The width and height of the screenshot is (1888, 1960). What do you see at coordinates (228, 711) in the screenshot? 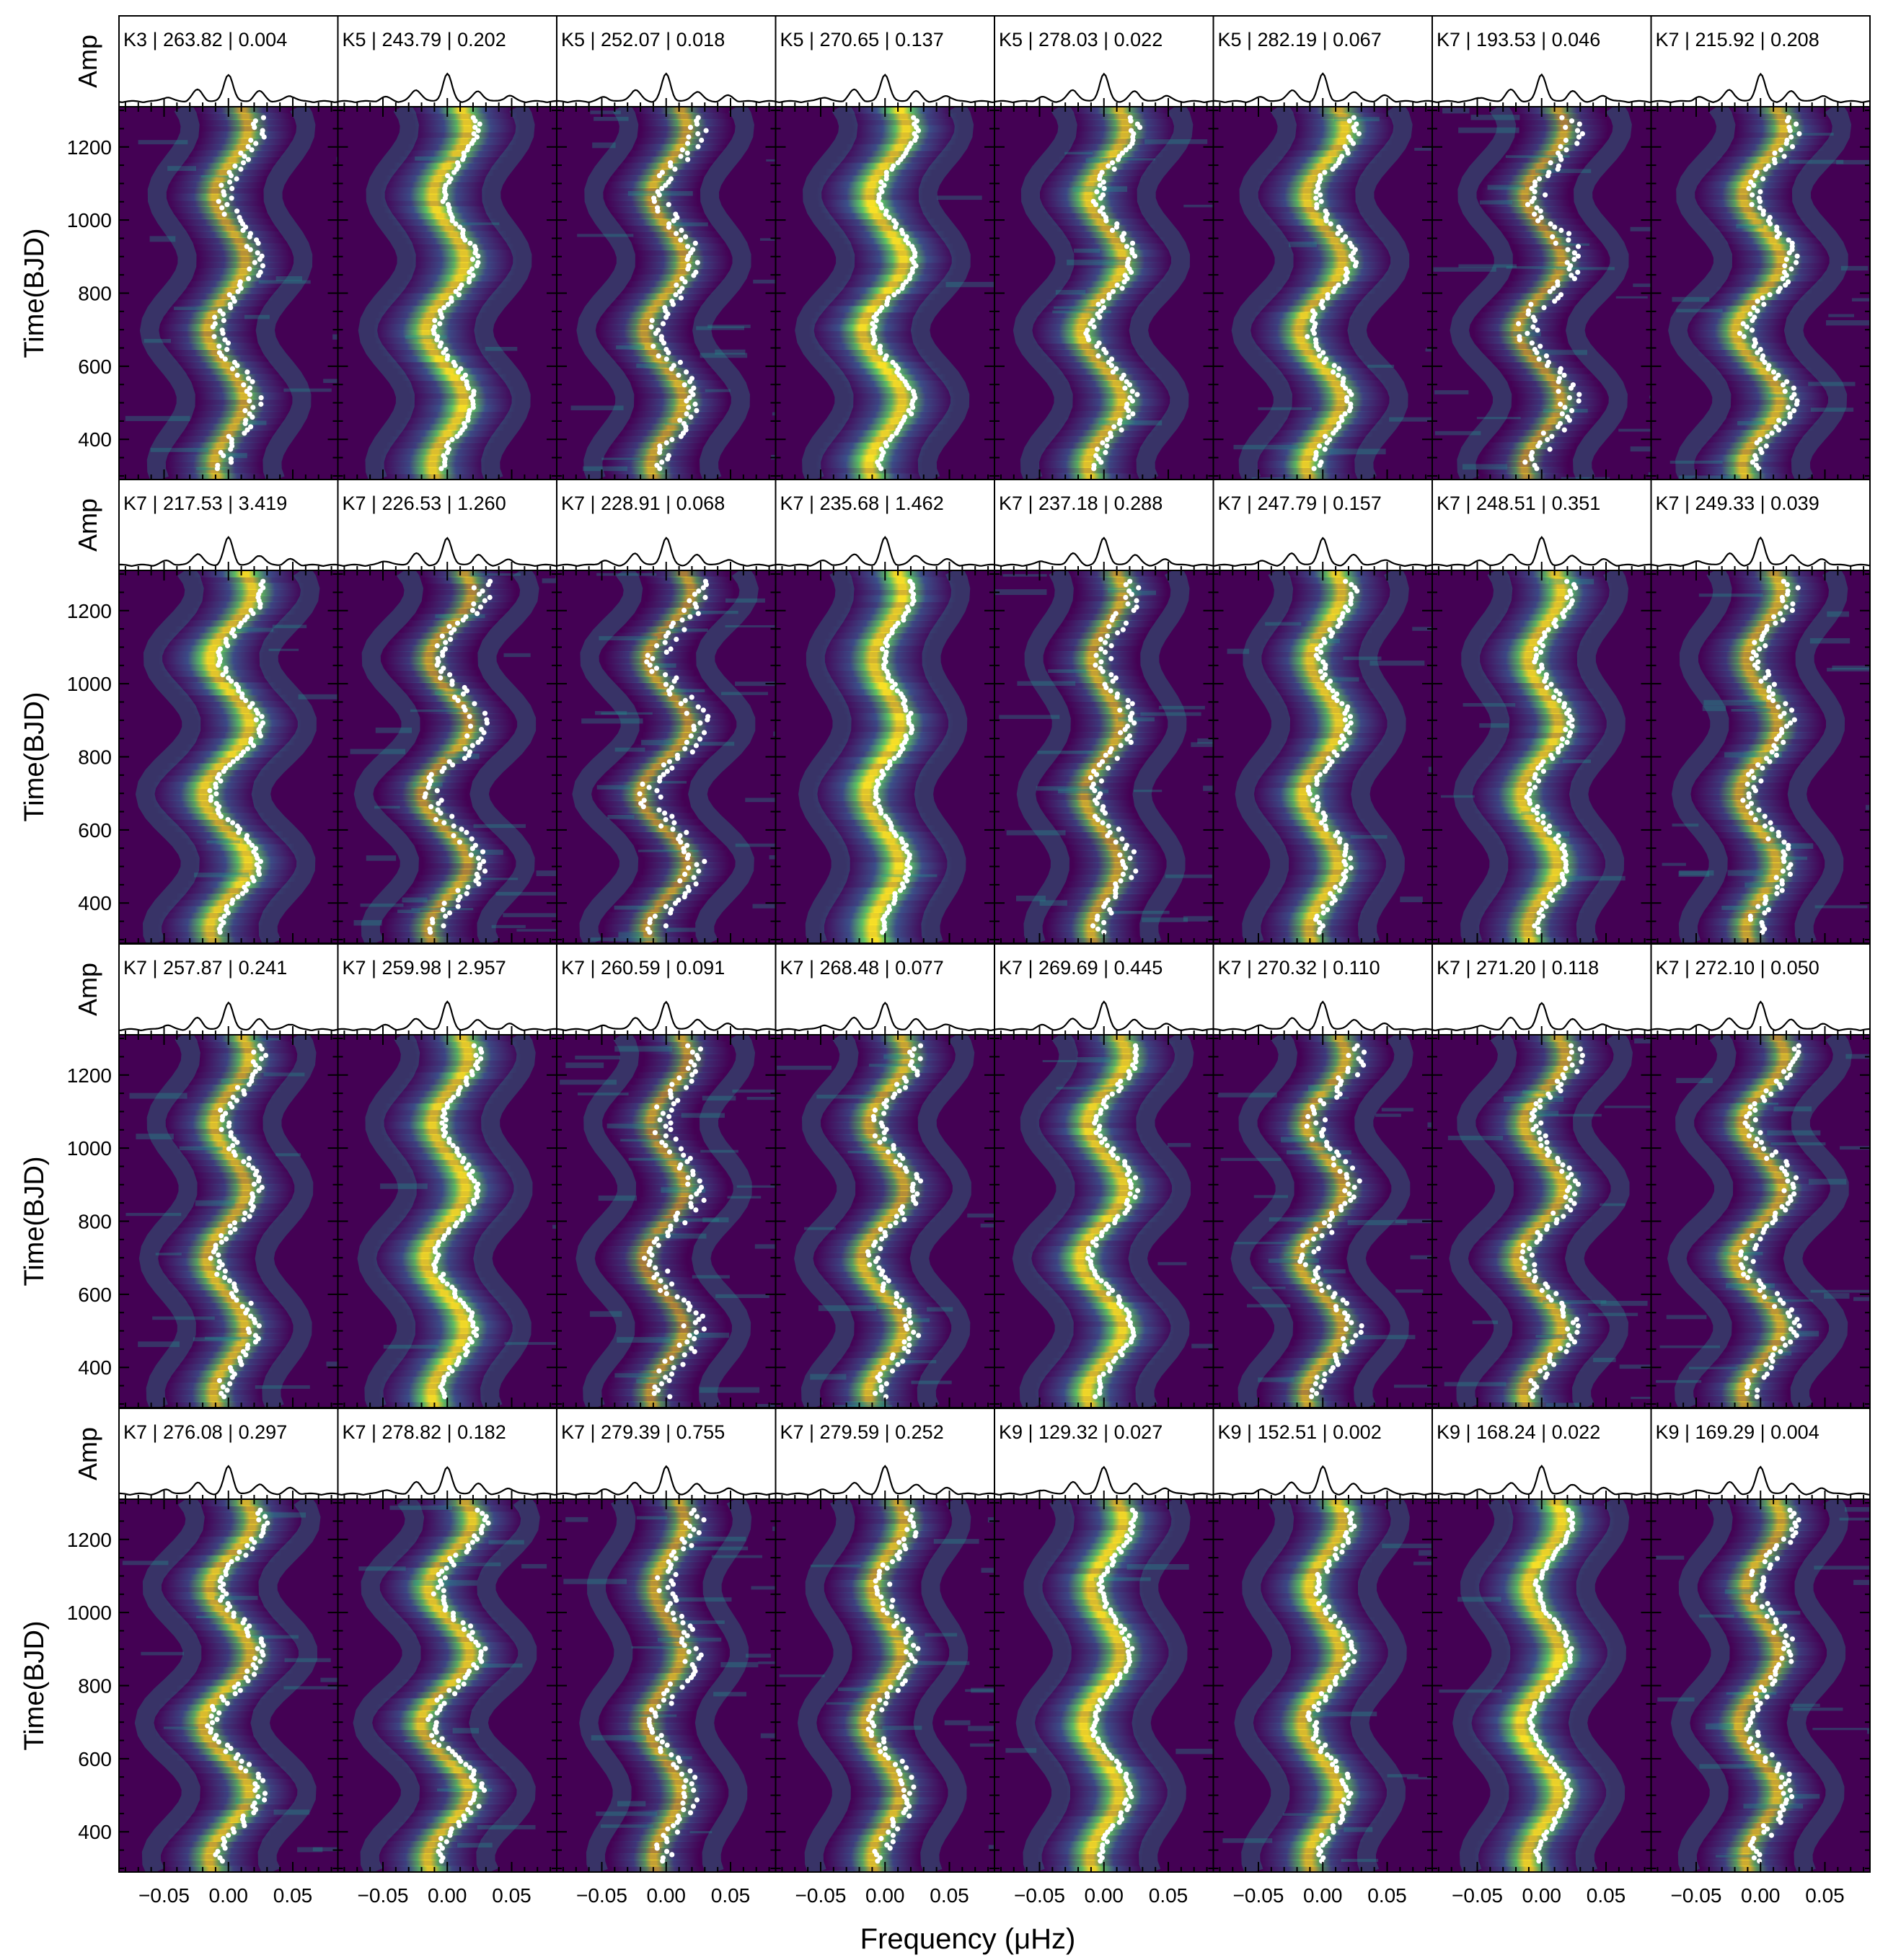
I see `panel: K7 | 217.53 | 3.419` at bounding box center [228, 711].